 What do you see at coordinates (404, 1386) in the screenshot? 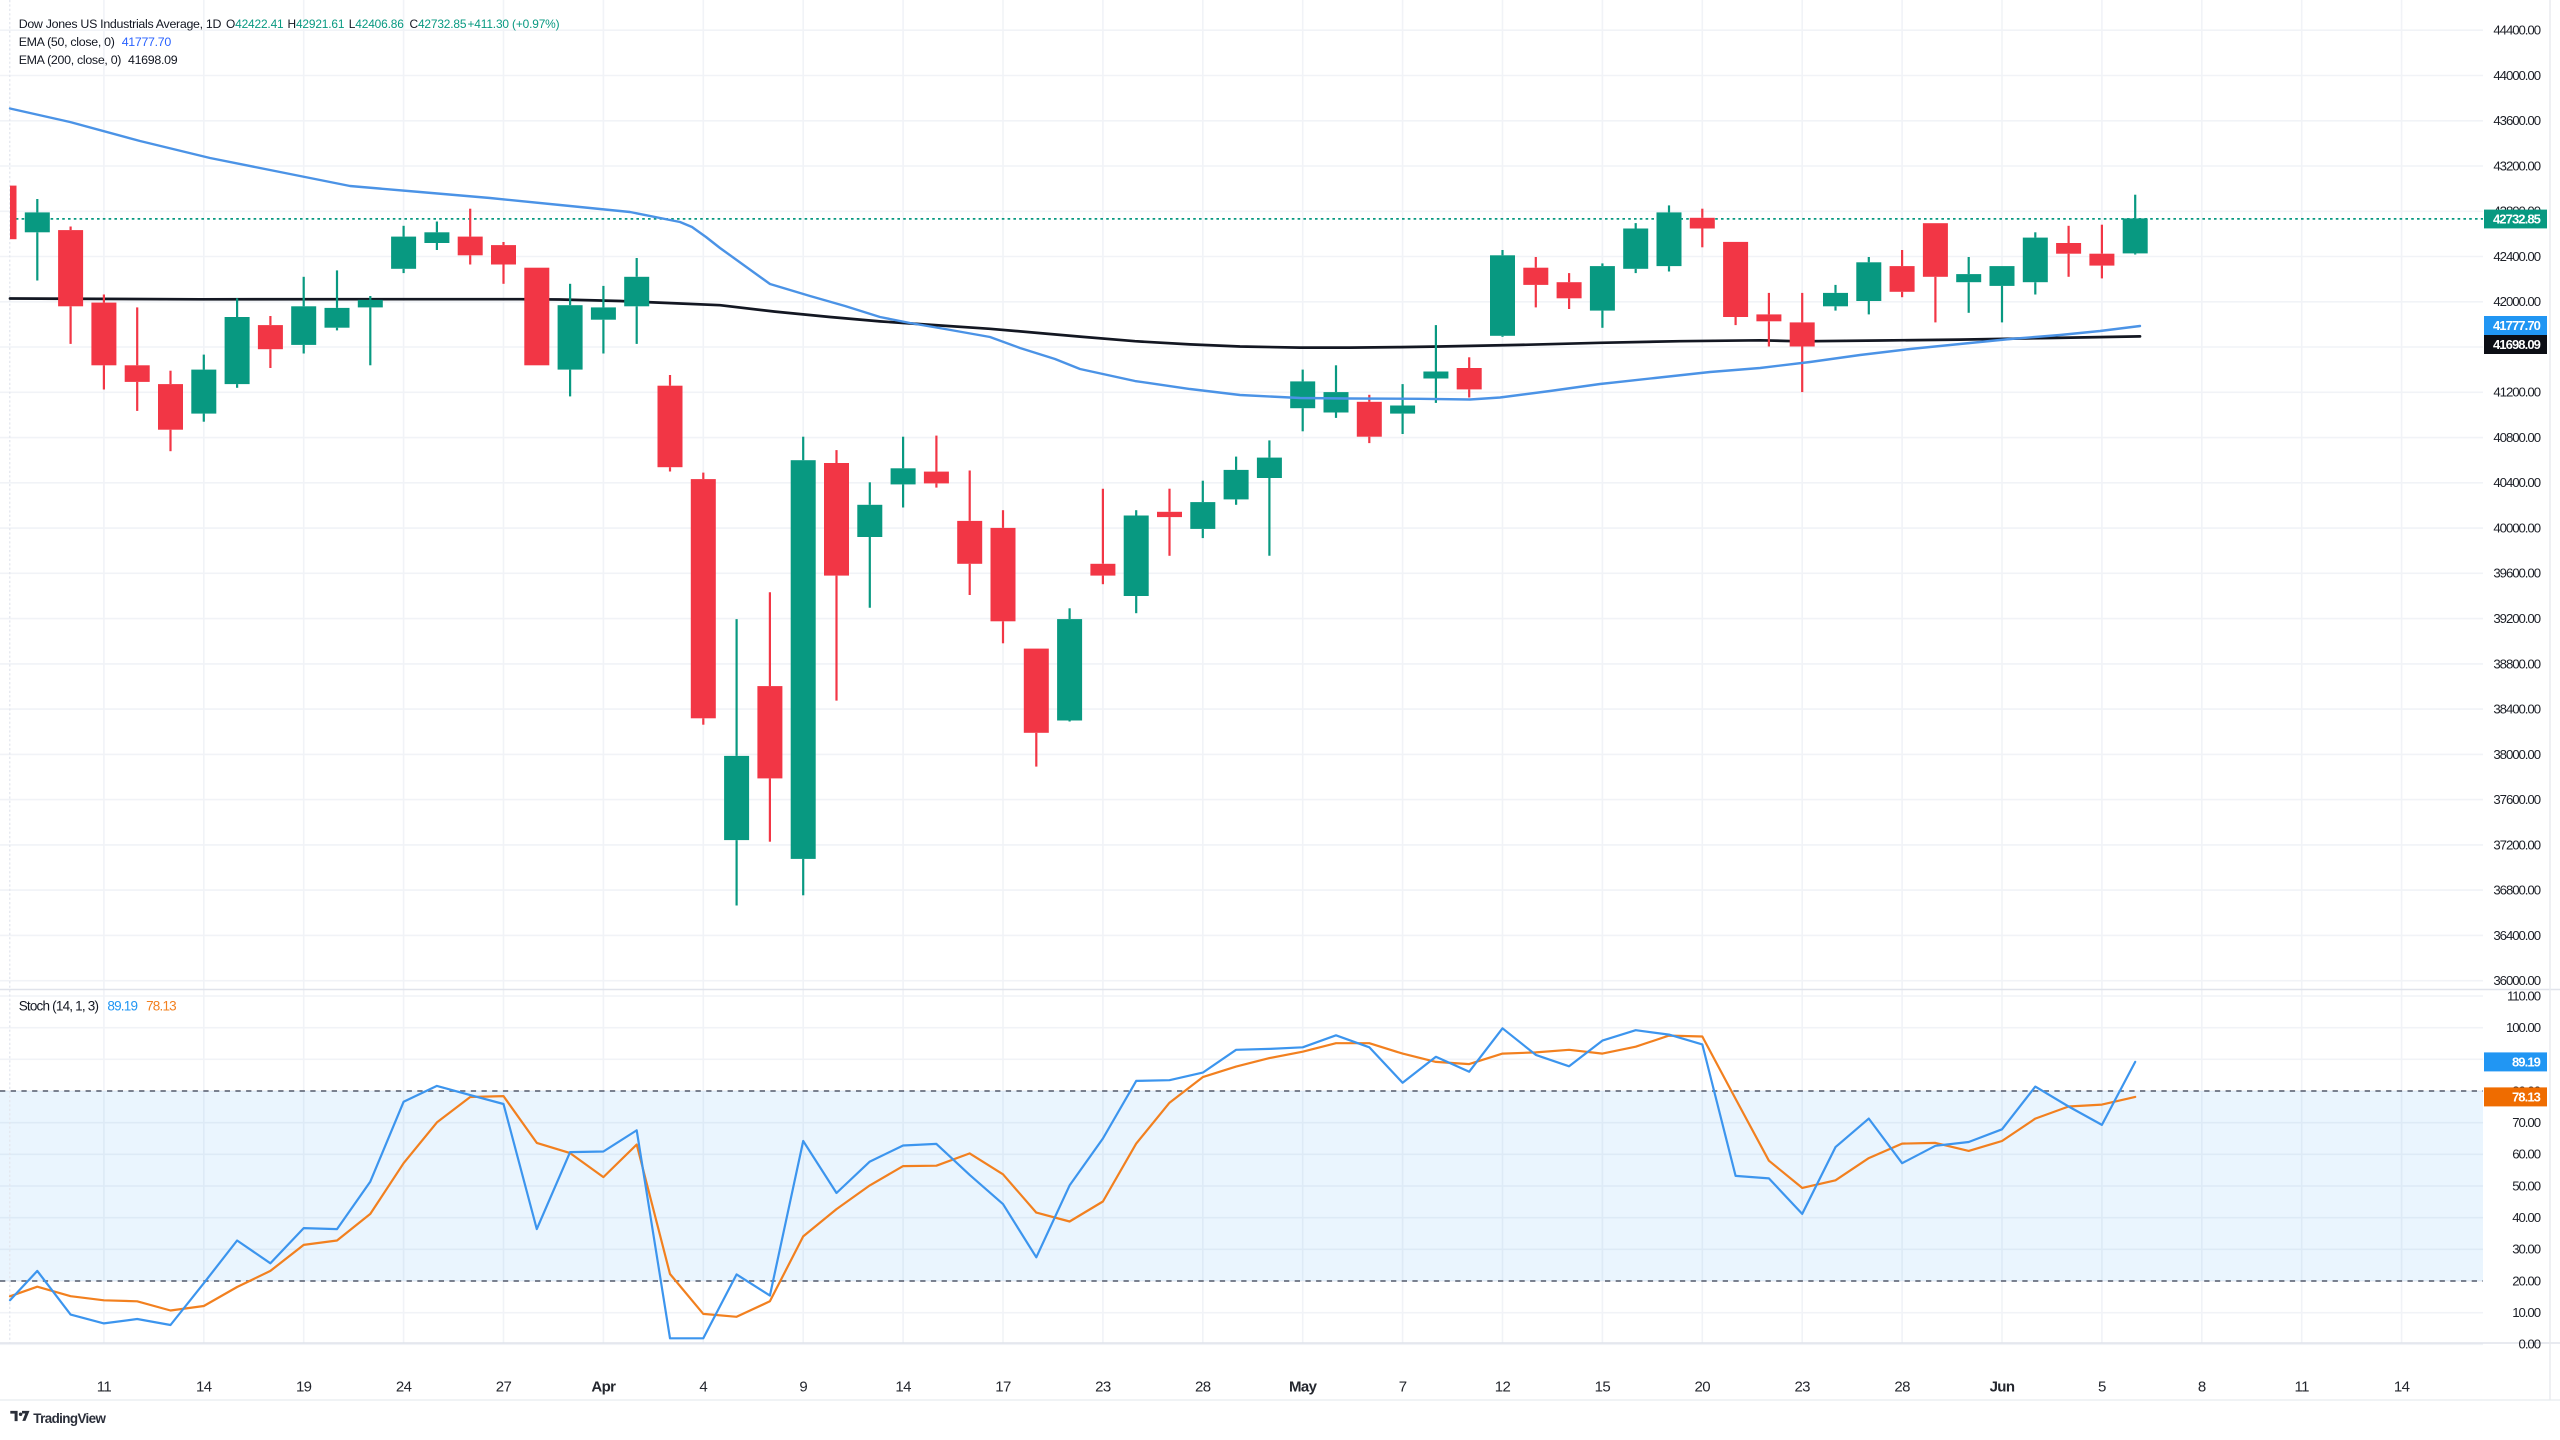
I see `svg-text: 24` at bounding box center [404, 1386].